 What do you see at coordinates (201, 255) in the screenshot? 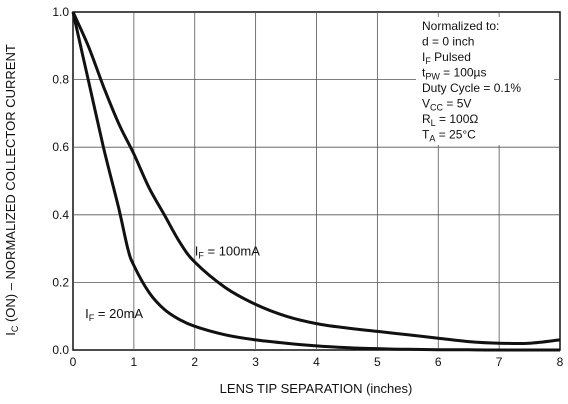
I see `series-label-0-subscript: F` at bounding box center [201, 255].